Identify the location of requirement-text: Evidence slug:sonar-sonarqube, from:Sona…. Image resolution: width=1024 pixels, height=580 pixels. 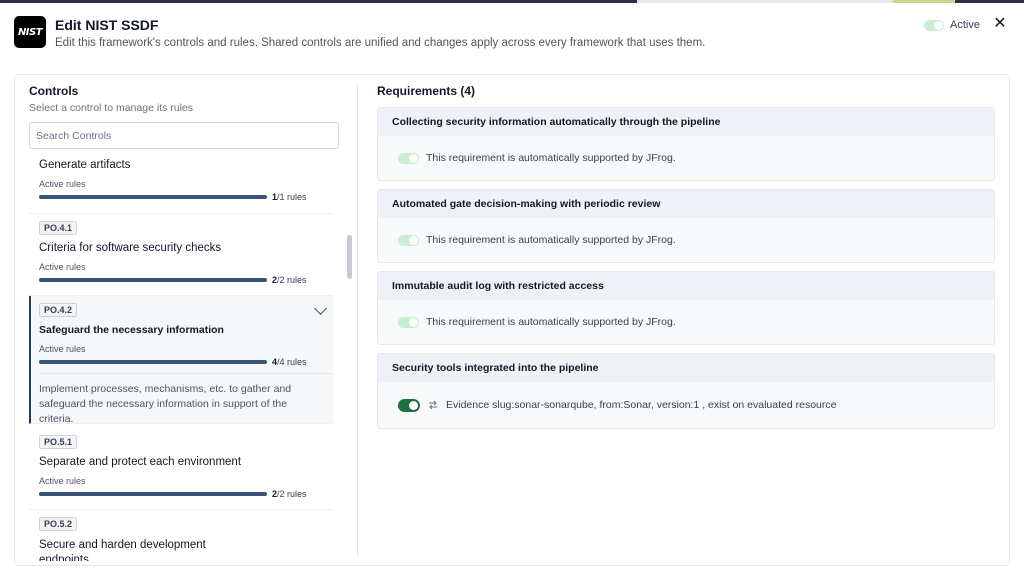
(641, 405).